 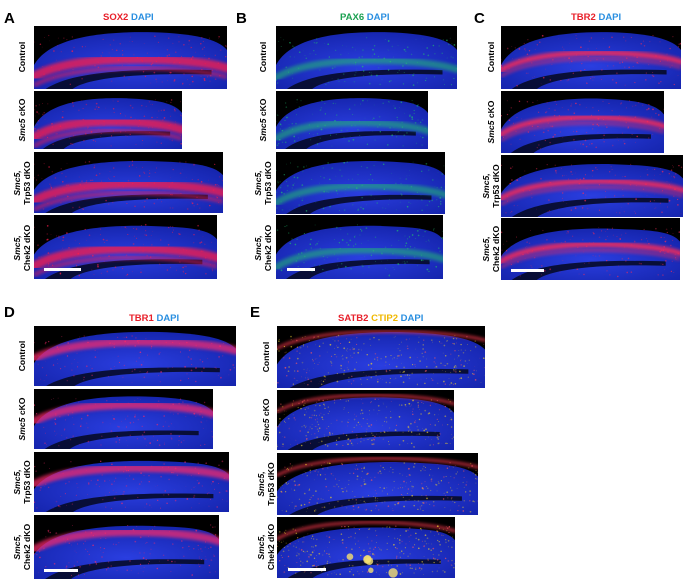 I want to click on panel-stain-title: PAX6 DAPI, so click(x=364, y=17).